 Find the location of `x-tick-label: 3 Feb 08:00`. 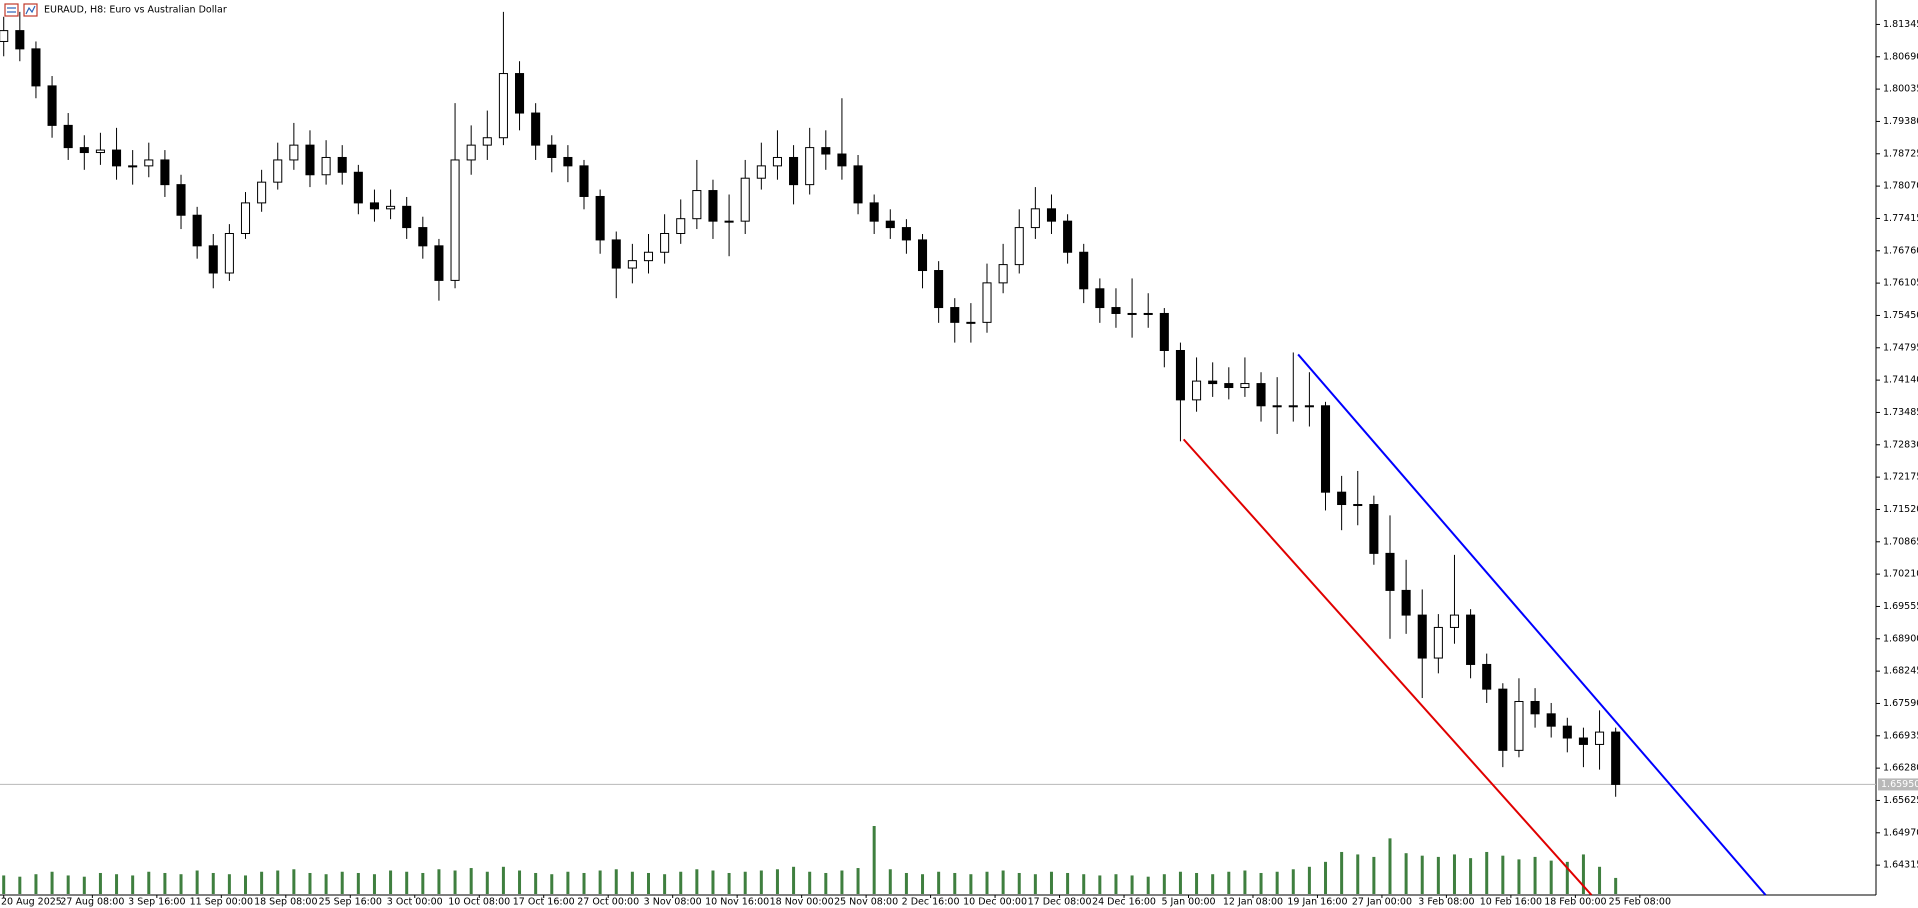

x-tick-label: 3 Feb 08:00 is located at coordinates (1446, 902).